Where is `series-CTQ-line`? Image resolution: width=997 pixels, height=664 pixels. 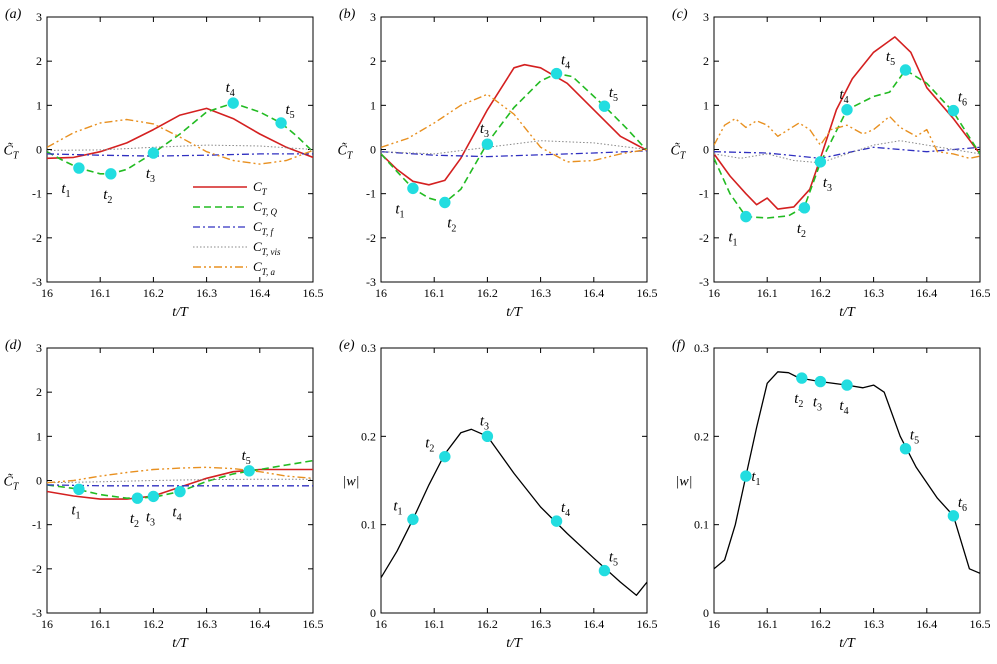 series-CTQ-line is located at coordinates (180, 138).